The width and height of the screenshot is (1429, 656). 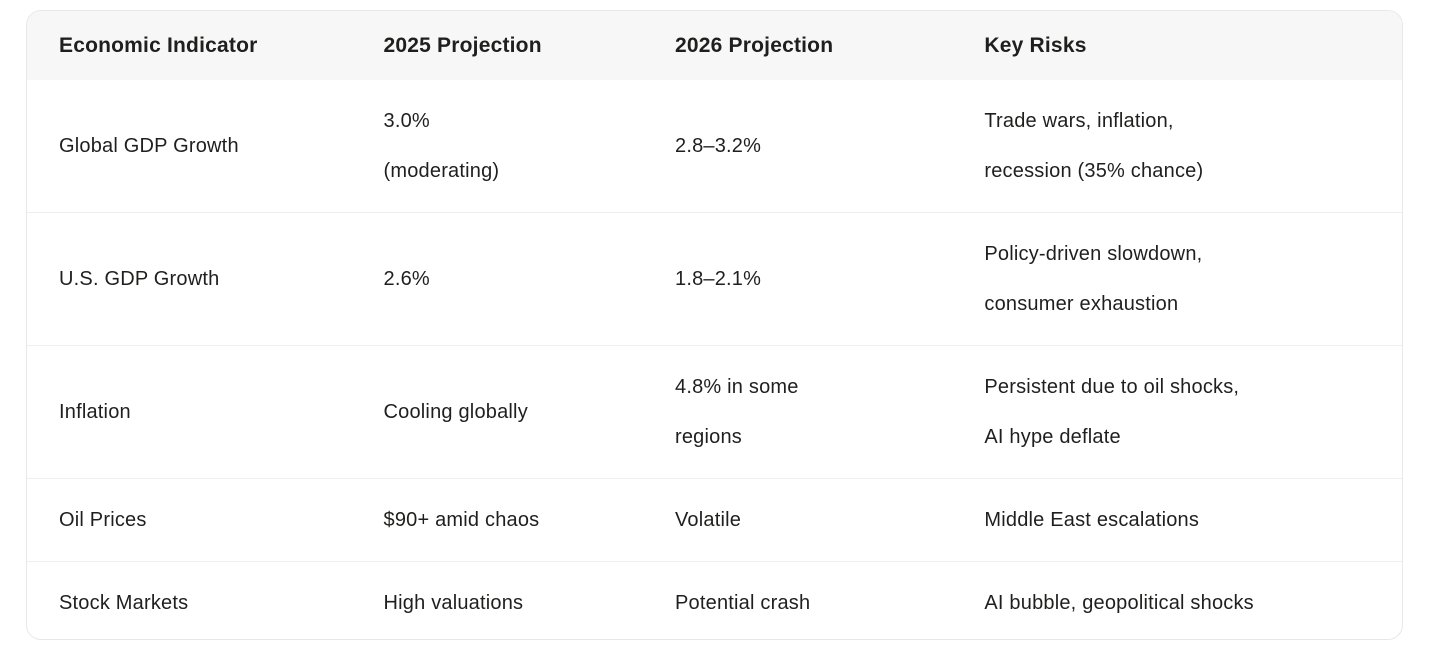 I want to click on table-cell: Potential crash, so click(x=798, y=600).